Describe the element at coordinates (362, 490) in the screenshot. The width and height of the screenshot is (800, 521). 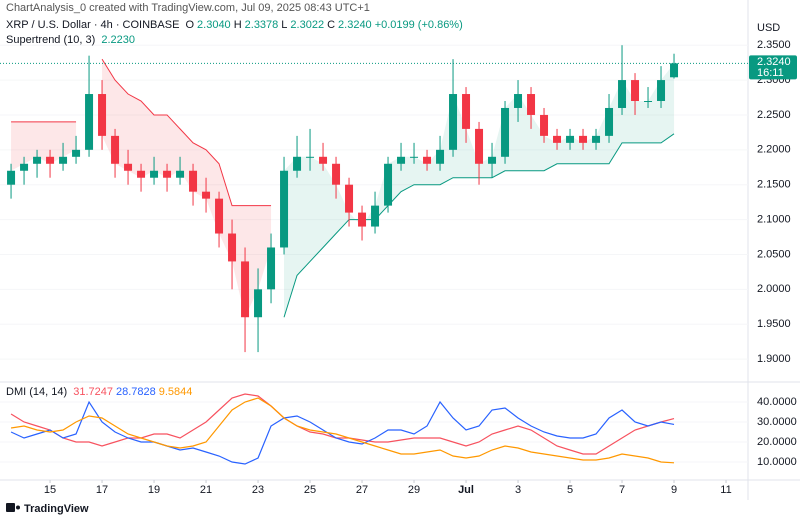
I see `x-tick-label: 27` at that location.